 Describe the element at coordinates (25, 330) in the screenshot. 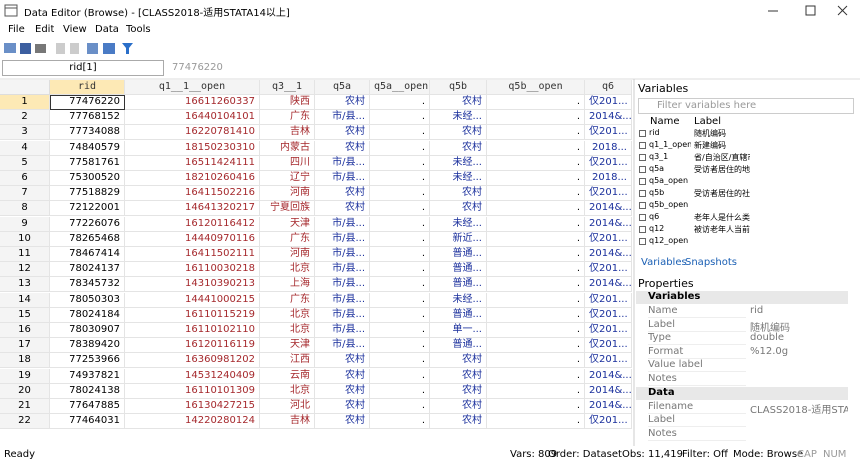

I see `row-number: 16` at that location.